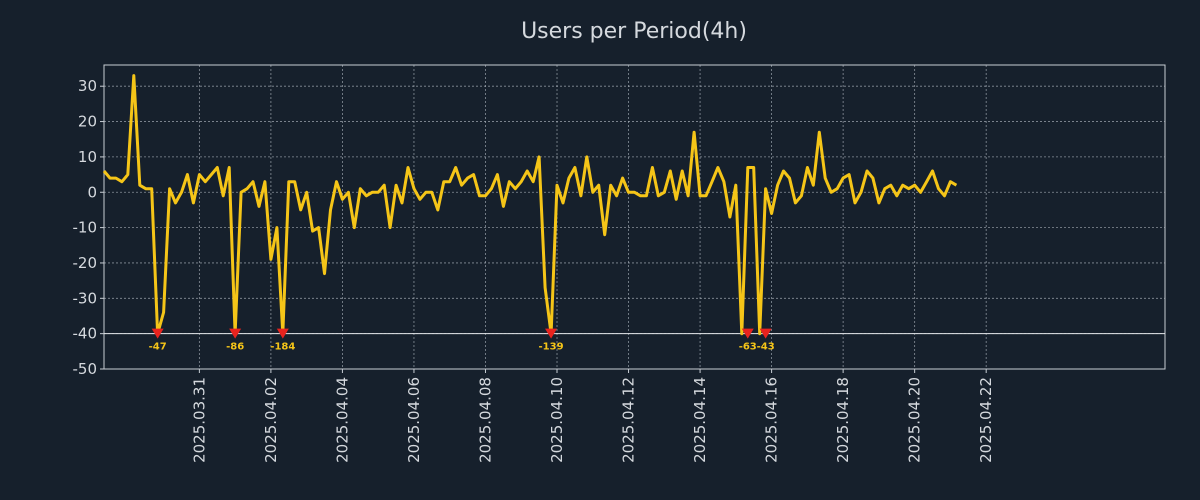 The image size is (1200, 500). Describe the element at coordinates (629, 420) in the screenshot. I see `x-tick-label: 2025.04.12` at that location.